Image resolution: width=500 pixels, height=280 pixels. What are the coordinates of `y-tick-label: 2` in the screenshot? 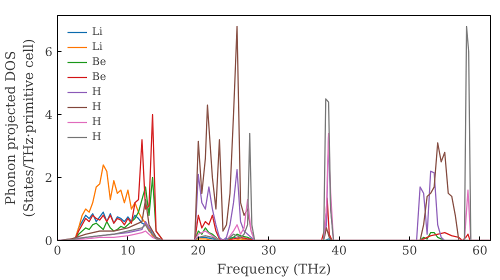 It's located at (48, 178).